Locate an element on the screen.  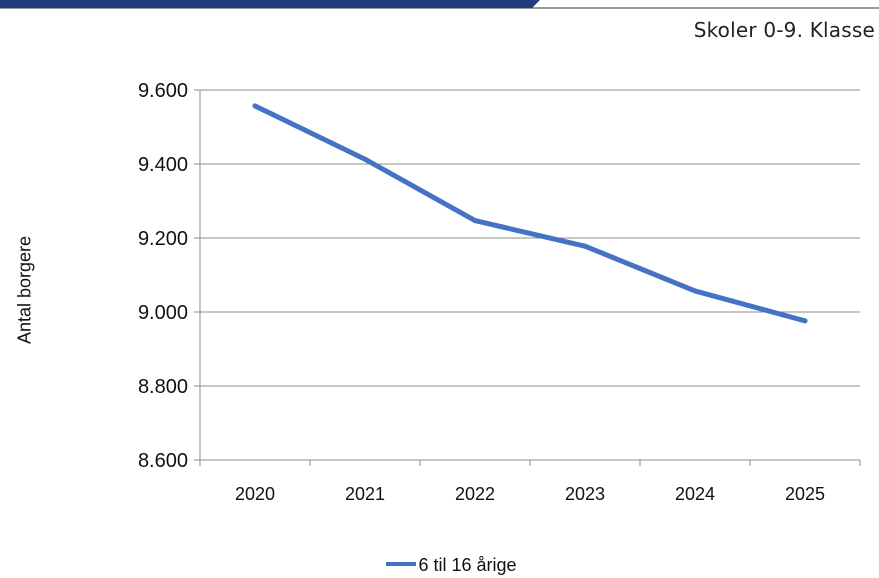
y-tick-label: 9.200 is located at coordinates (163, 239).